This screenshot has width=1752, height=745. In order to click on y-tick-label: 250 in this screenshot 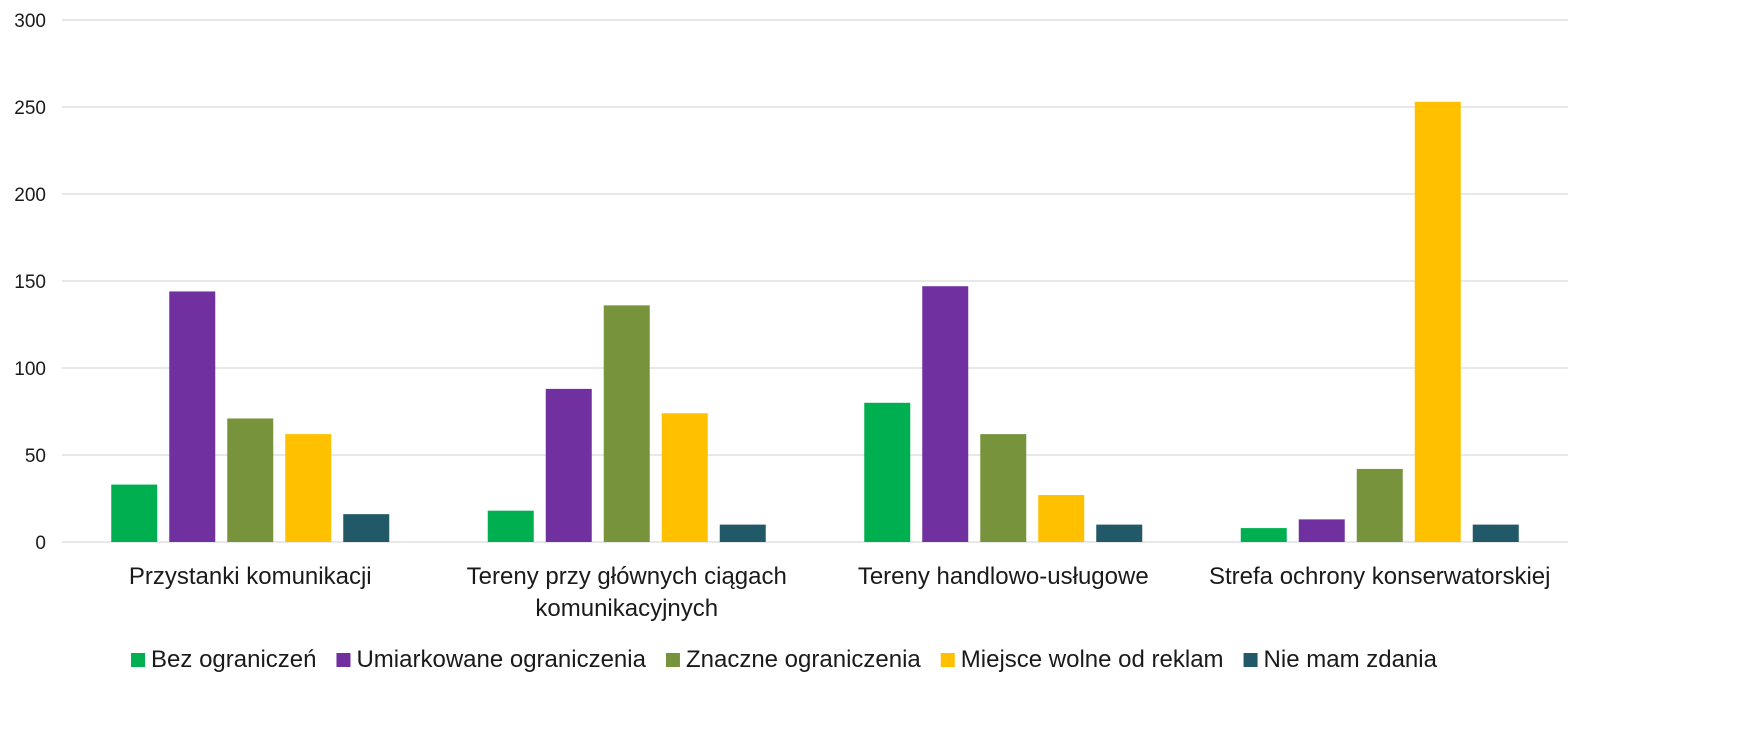, I will do `click(30, 108)`.